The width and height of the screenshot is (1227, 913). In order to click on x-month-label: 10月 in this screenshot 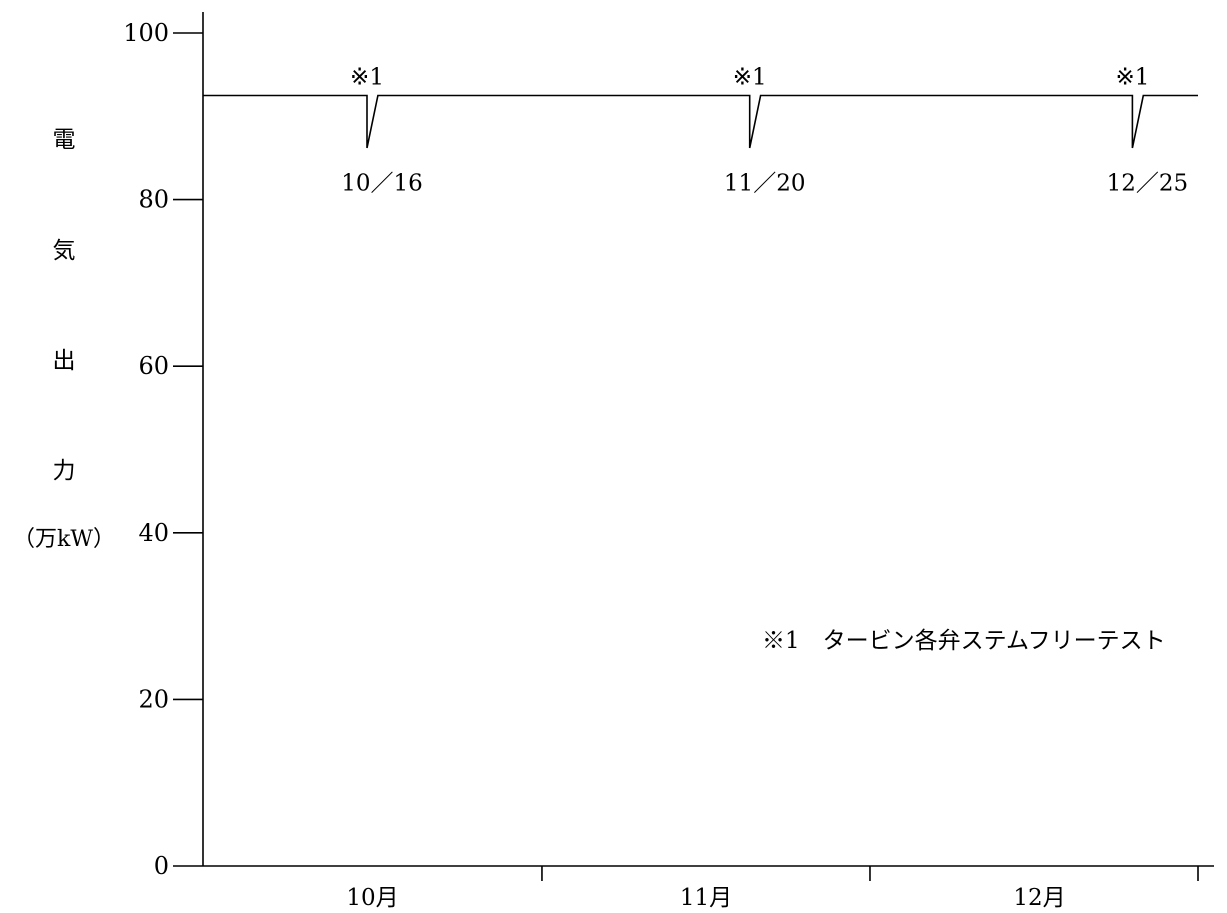, I will do `click(372, 898)`.